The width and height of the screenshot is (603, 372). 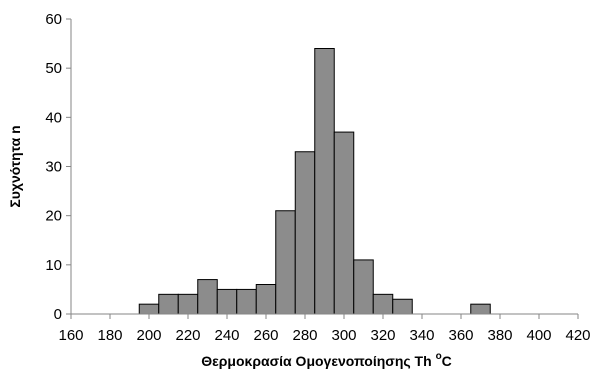 I want to click on x-tick-label: 180, so click(x=109, y=335).